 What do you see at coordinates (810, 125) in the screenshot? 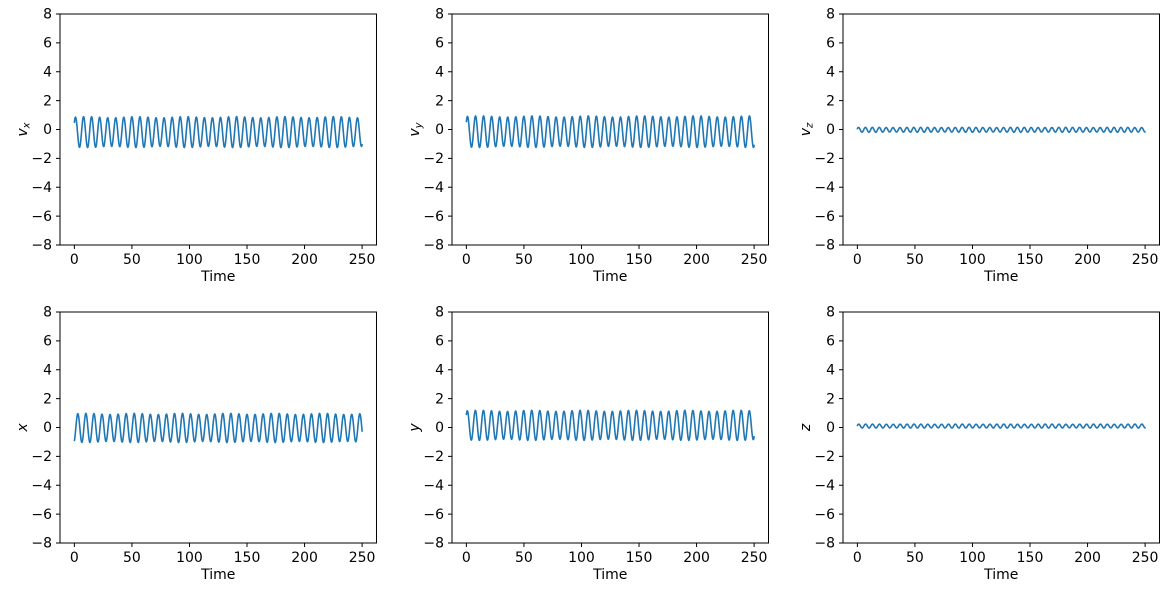
I see `y-axis-label-subscript: z` at bounding box center [810, 125].